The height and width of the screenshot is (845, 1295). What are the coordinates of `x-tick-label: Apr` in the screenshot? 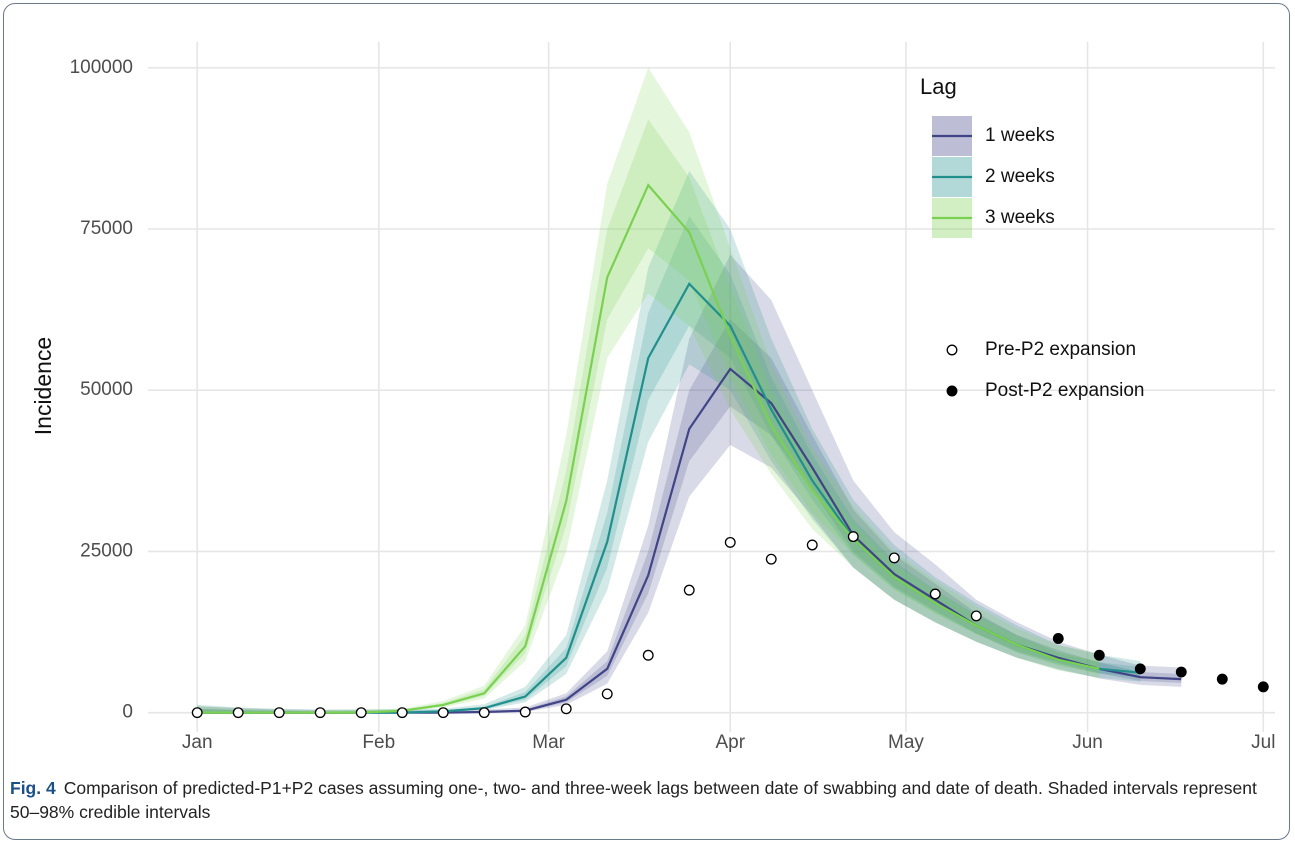 It's located at (730, 742).